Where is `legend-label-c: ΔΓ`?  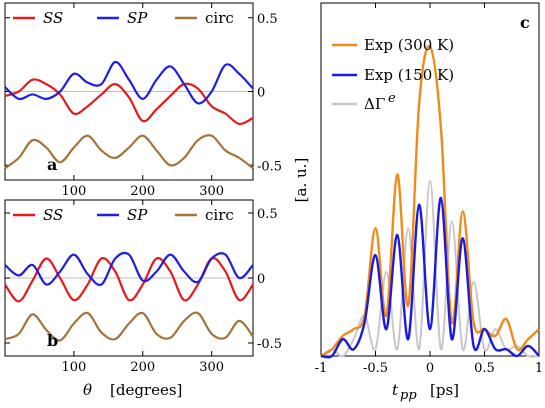
legend-label-c: ΔΓ is located at coordinates (374, 104).